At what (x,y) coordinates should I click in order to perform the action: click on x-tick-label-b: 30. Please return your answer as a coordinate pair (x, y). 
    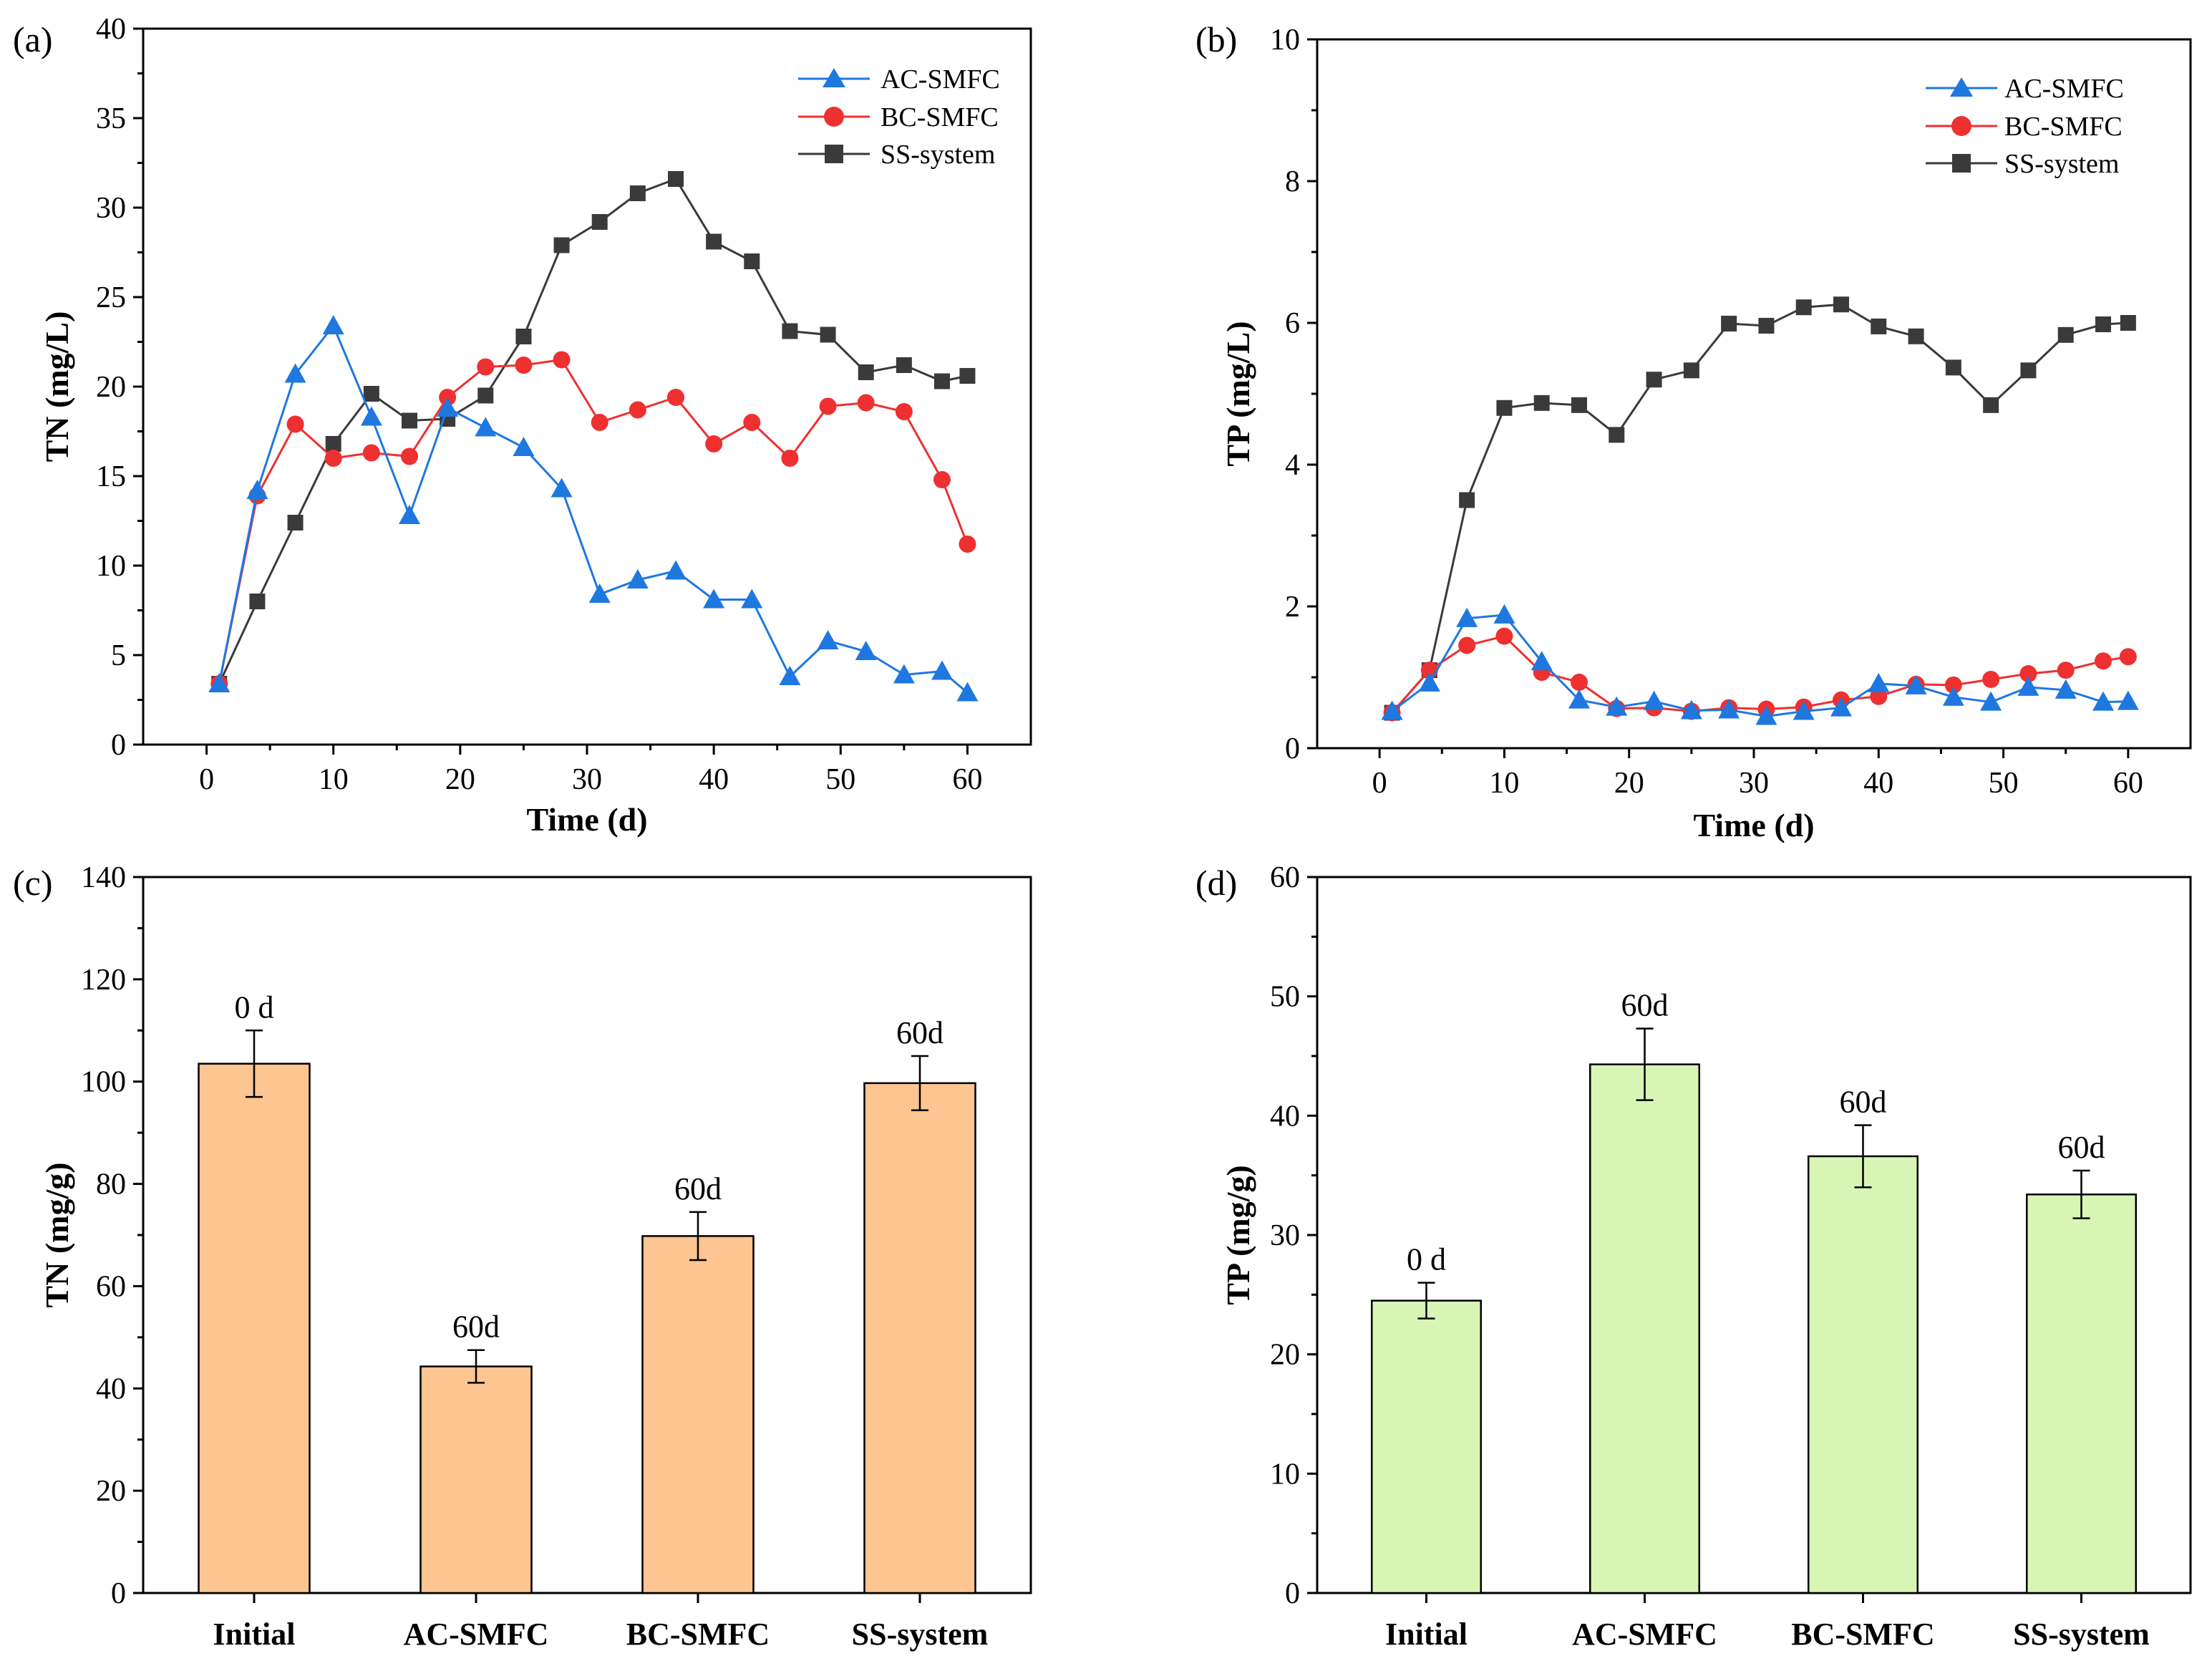
    Looking at the image, I should click on (1754, 784).